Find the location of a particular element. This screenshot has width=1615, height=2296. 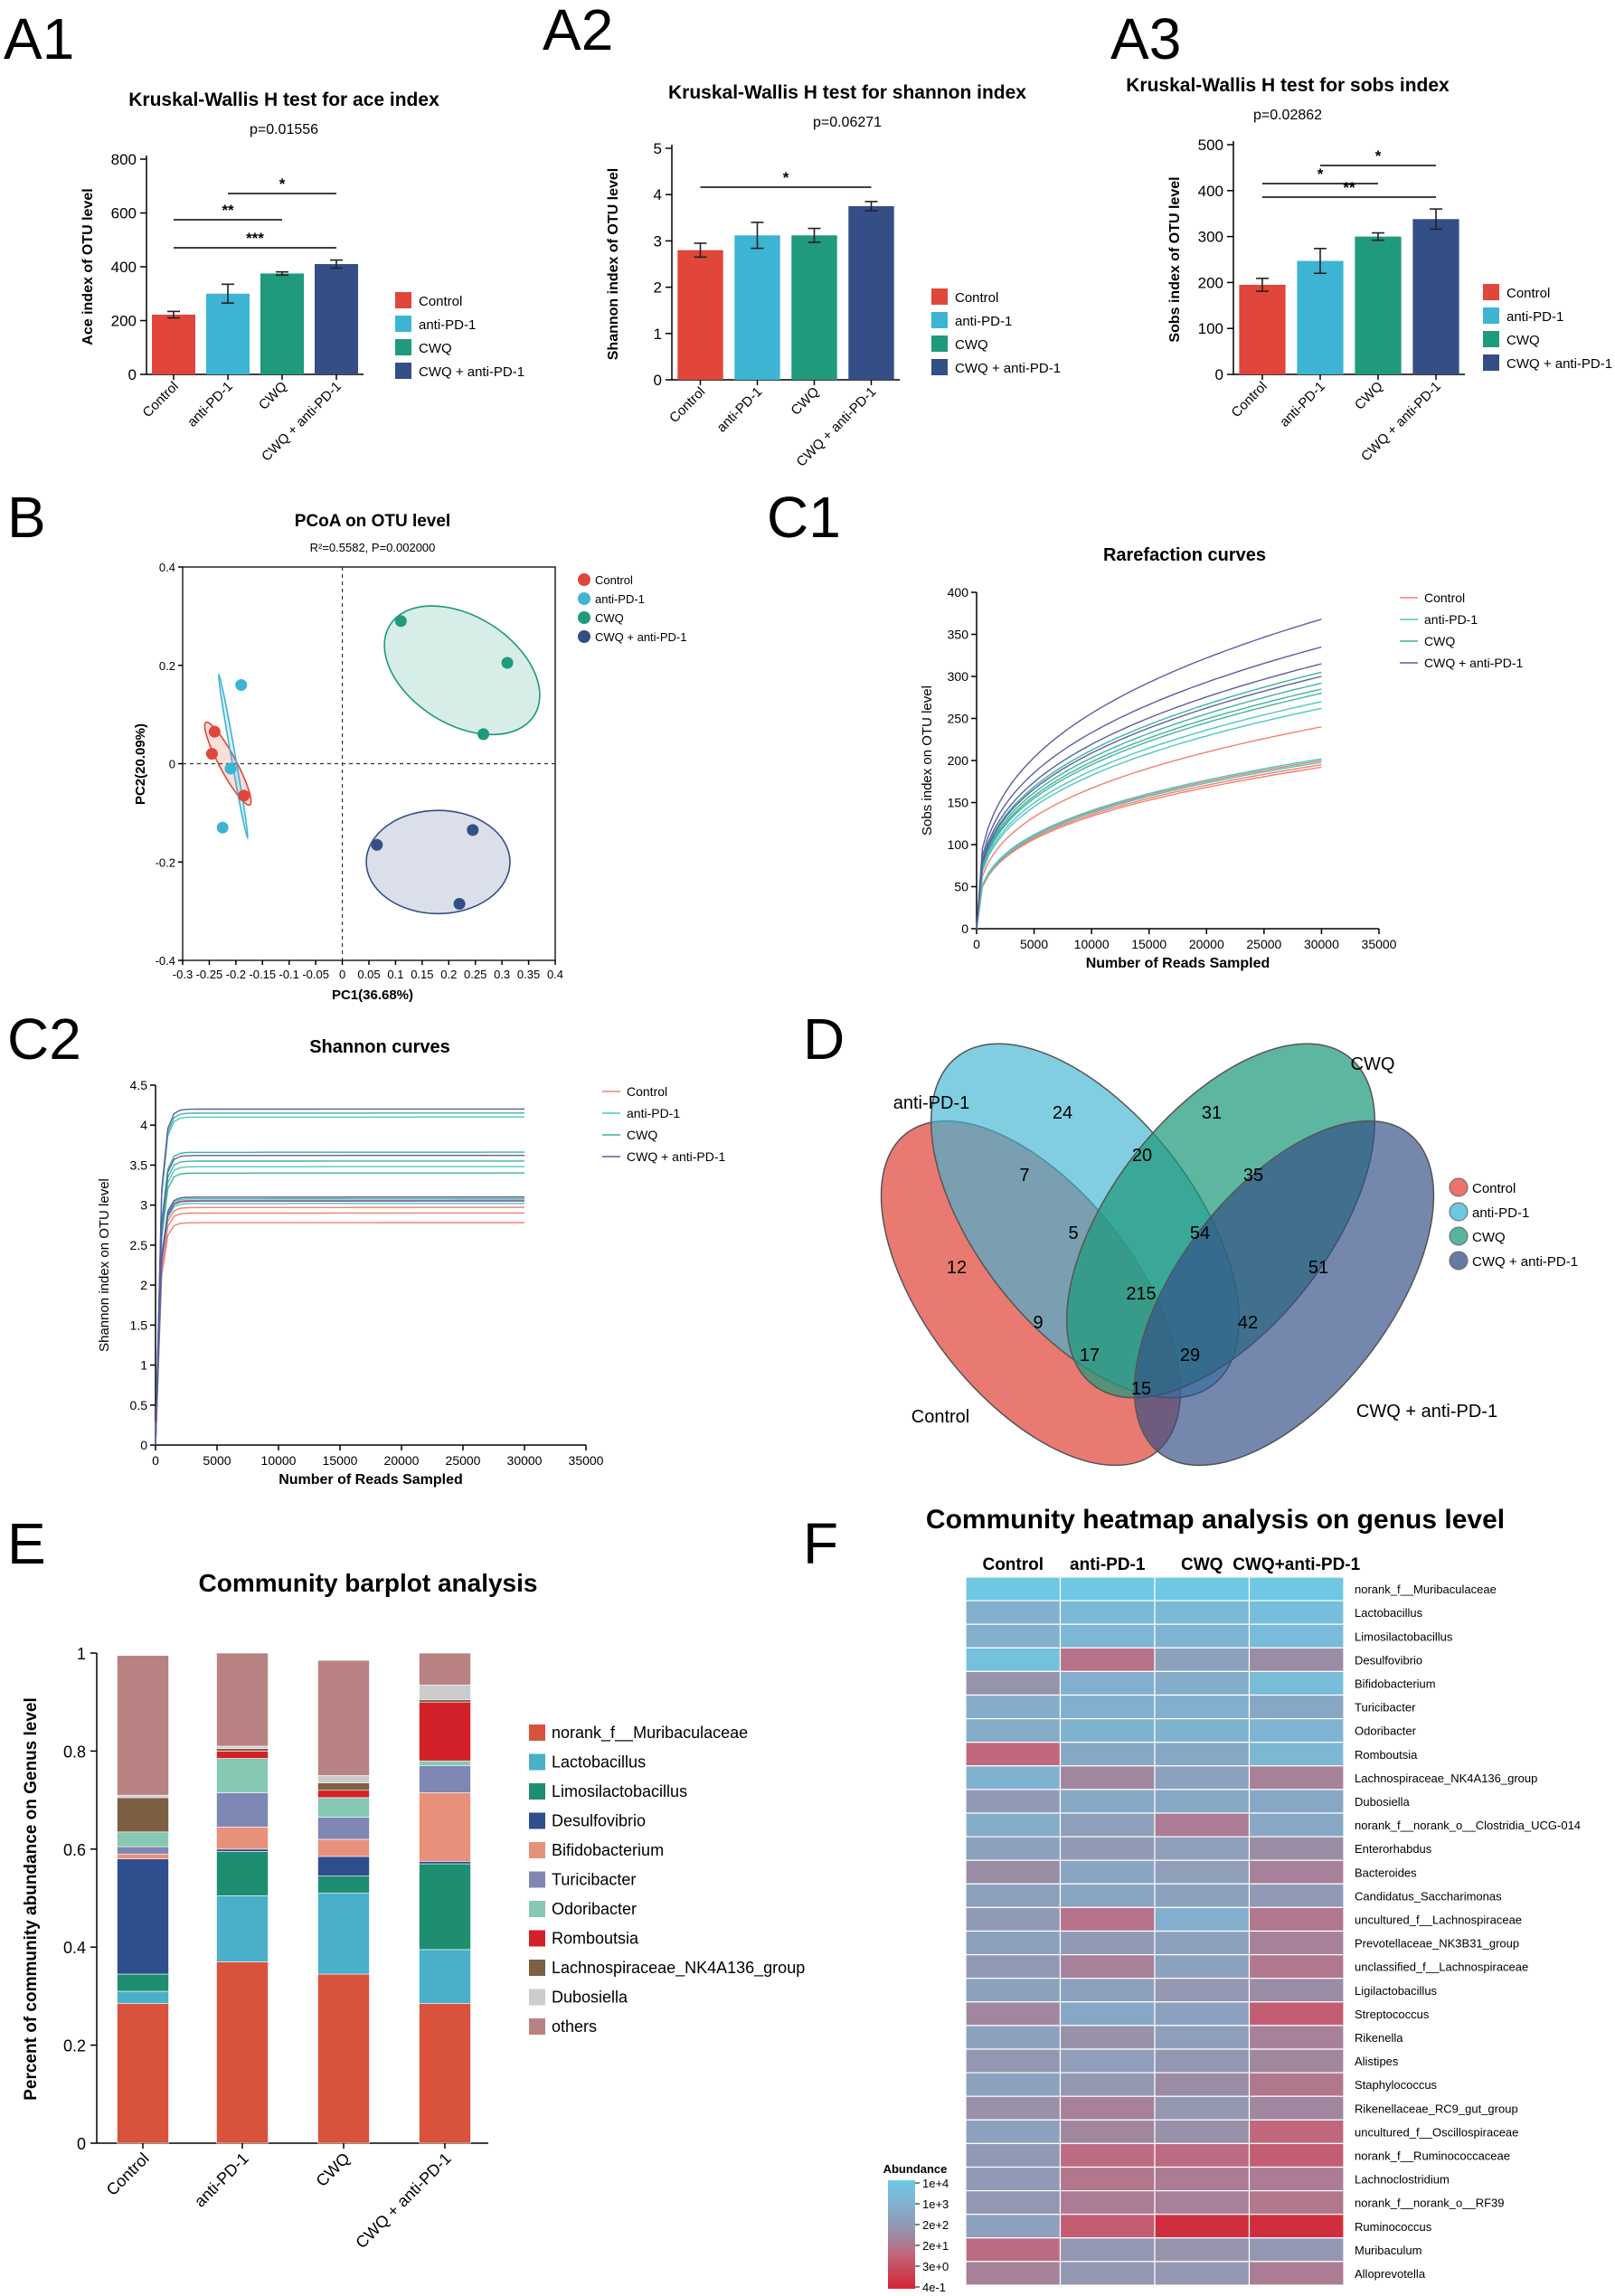

x-tick-label: 0.15 is located at coordinates (422, 974).